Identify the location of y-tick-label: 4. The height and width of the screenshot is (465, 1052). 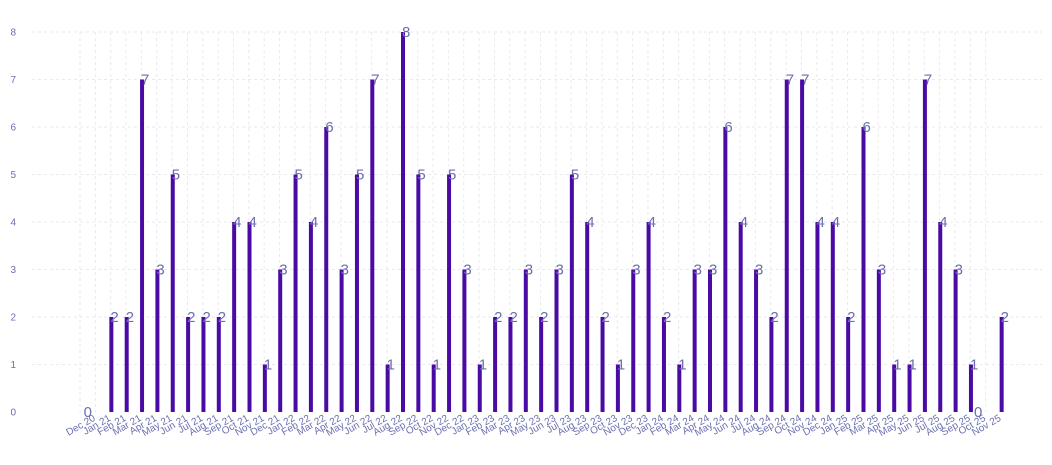
(13, 223).